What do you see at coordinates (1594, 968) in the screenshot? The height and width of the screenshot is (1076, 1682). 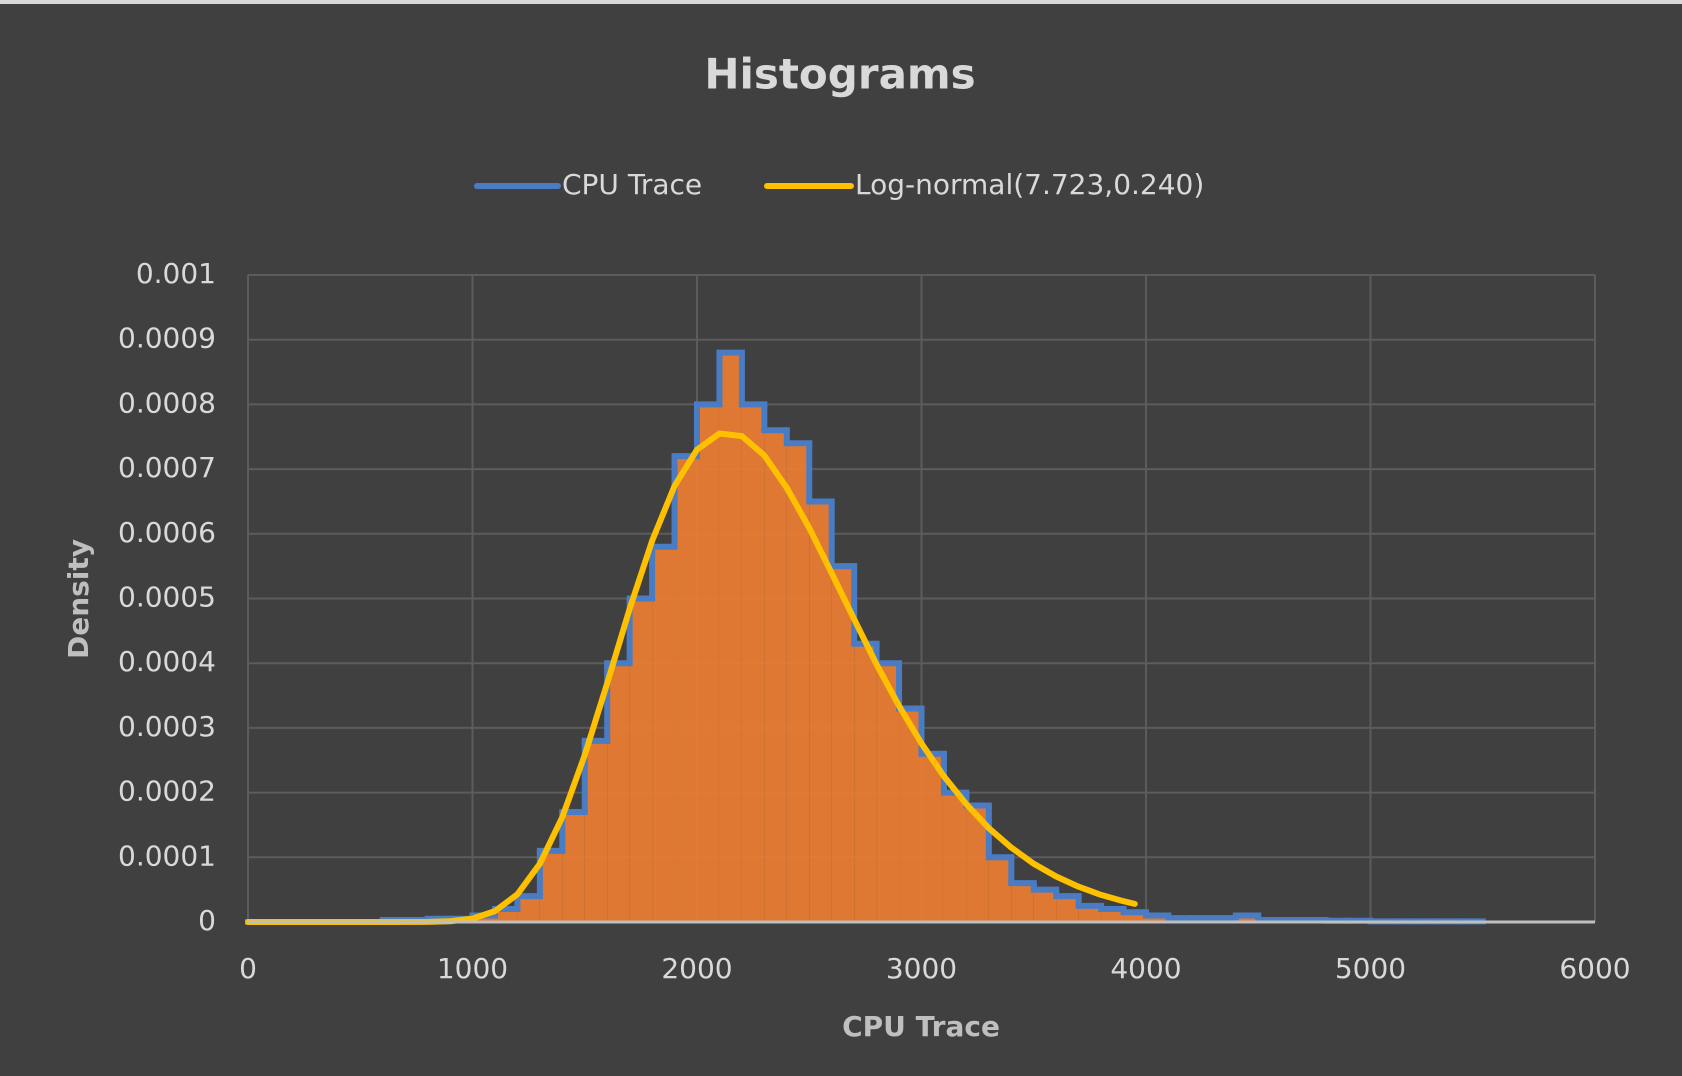 I see `x-tick-label: 6000` at bounding box center [1594, 968].